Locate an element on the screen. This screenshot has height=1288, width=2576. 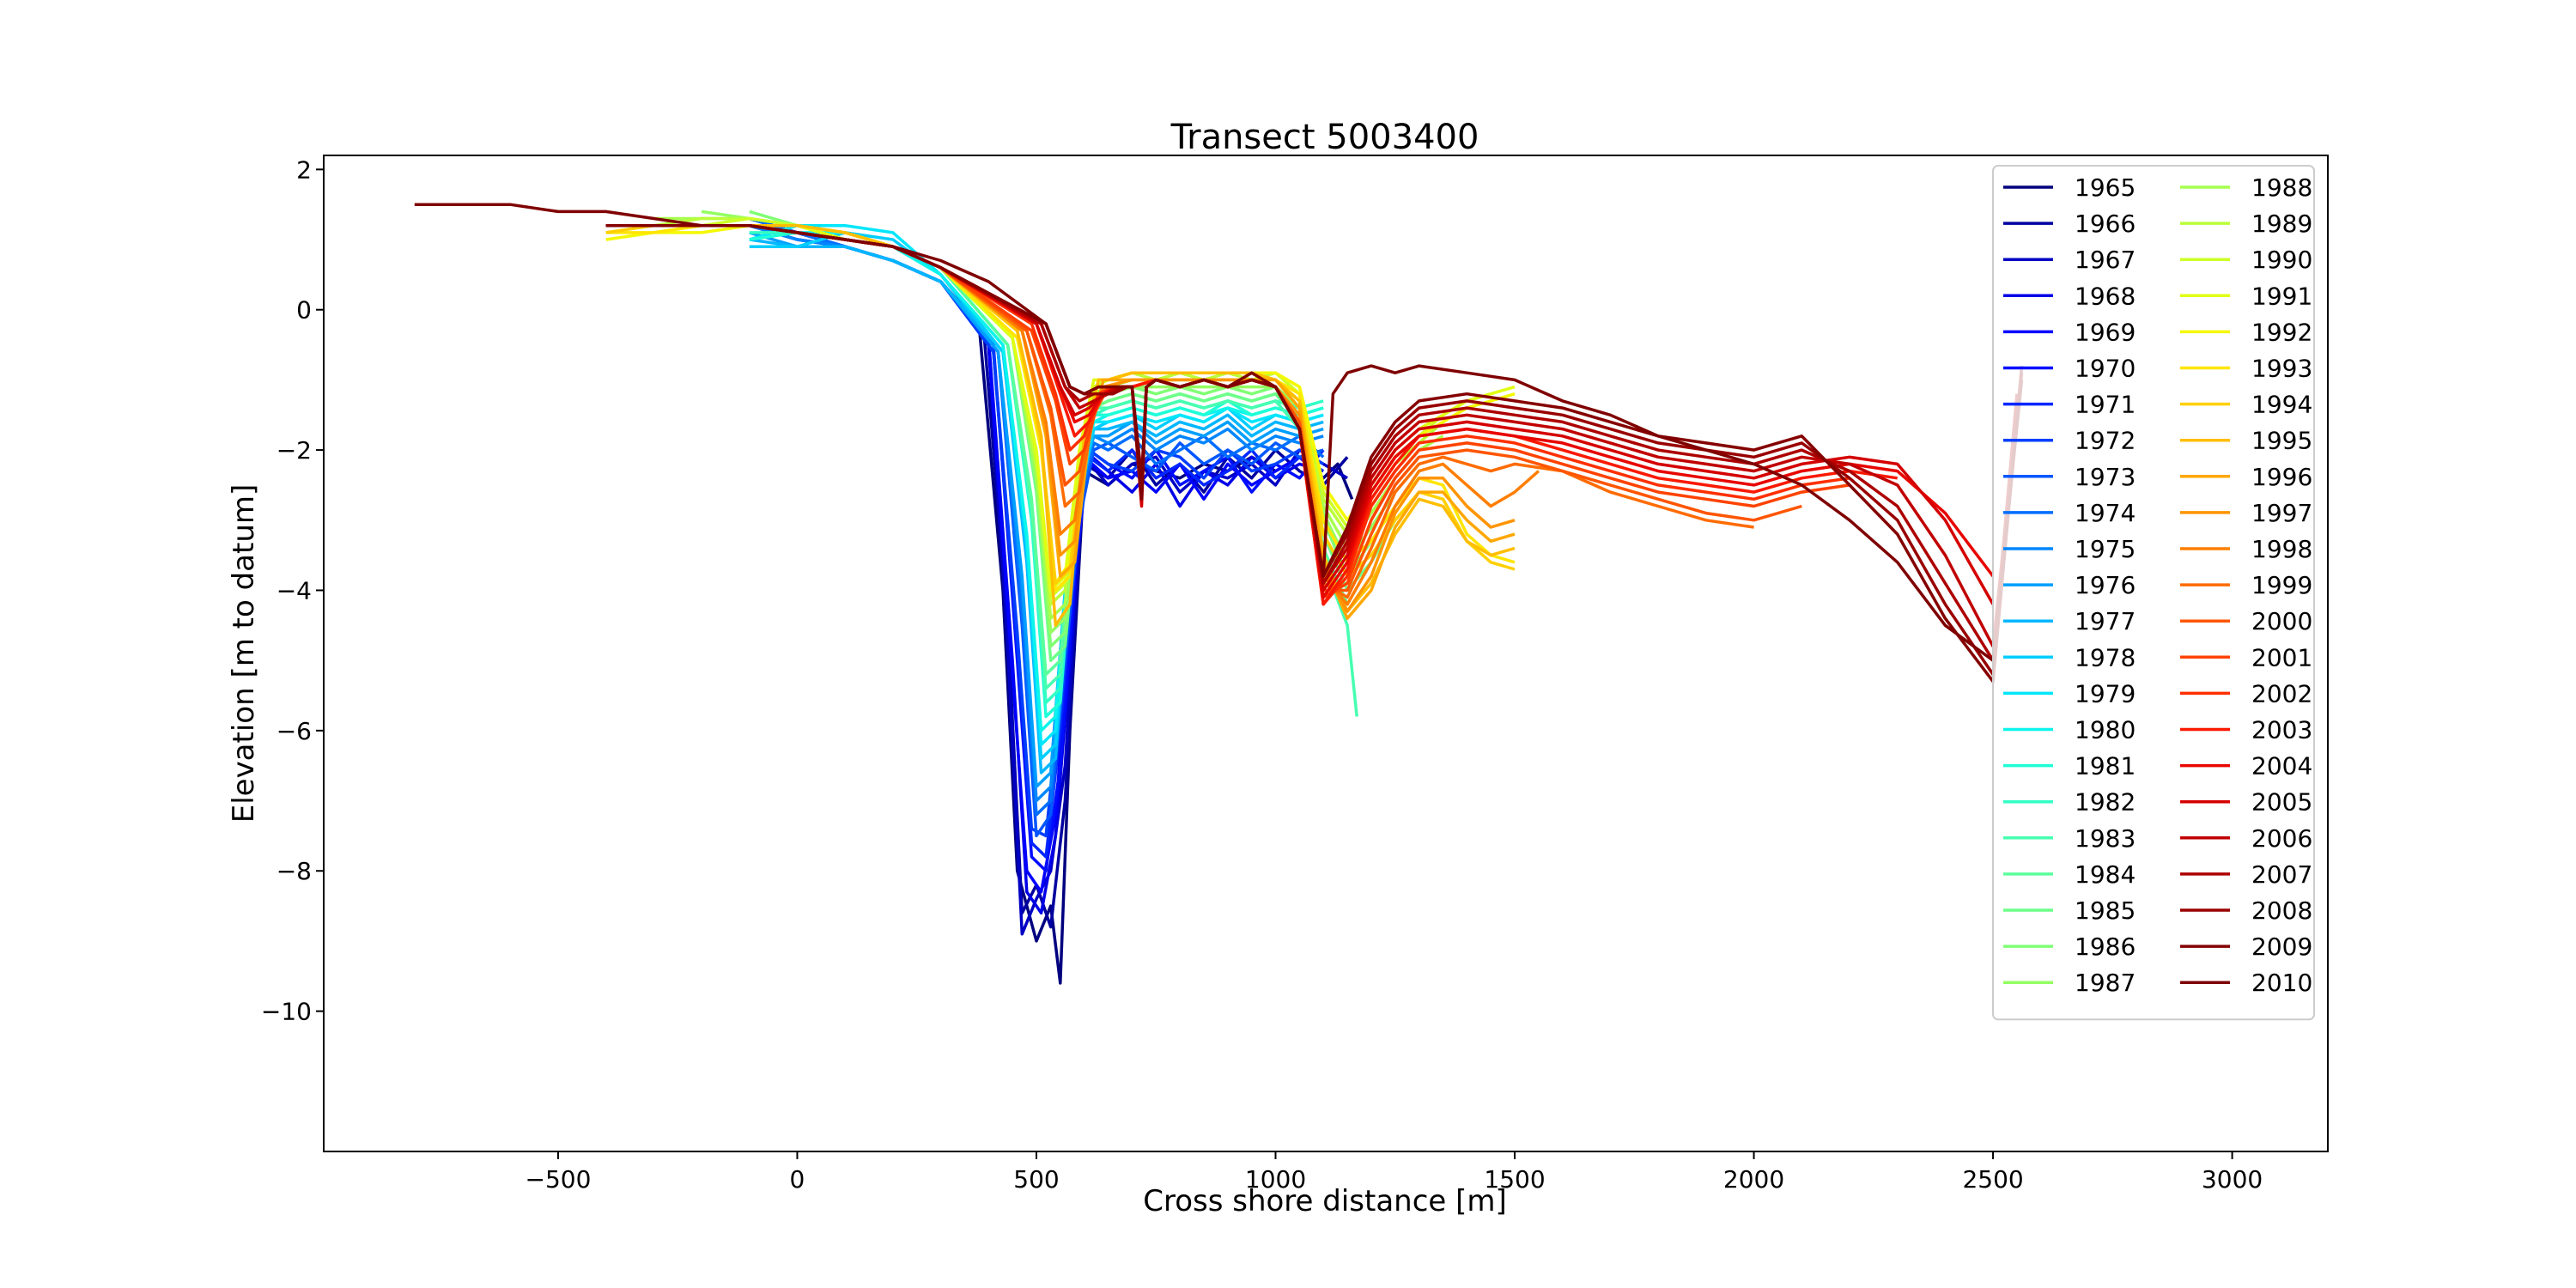
chart-title: Transect 5003400 is located at coordinates (1324, 137).